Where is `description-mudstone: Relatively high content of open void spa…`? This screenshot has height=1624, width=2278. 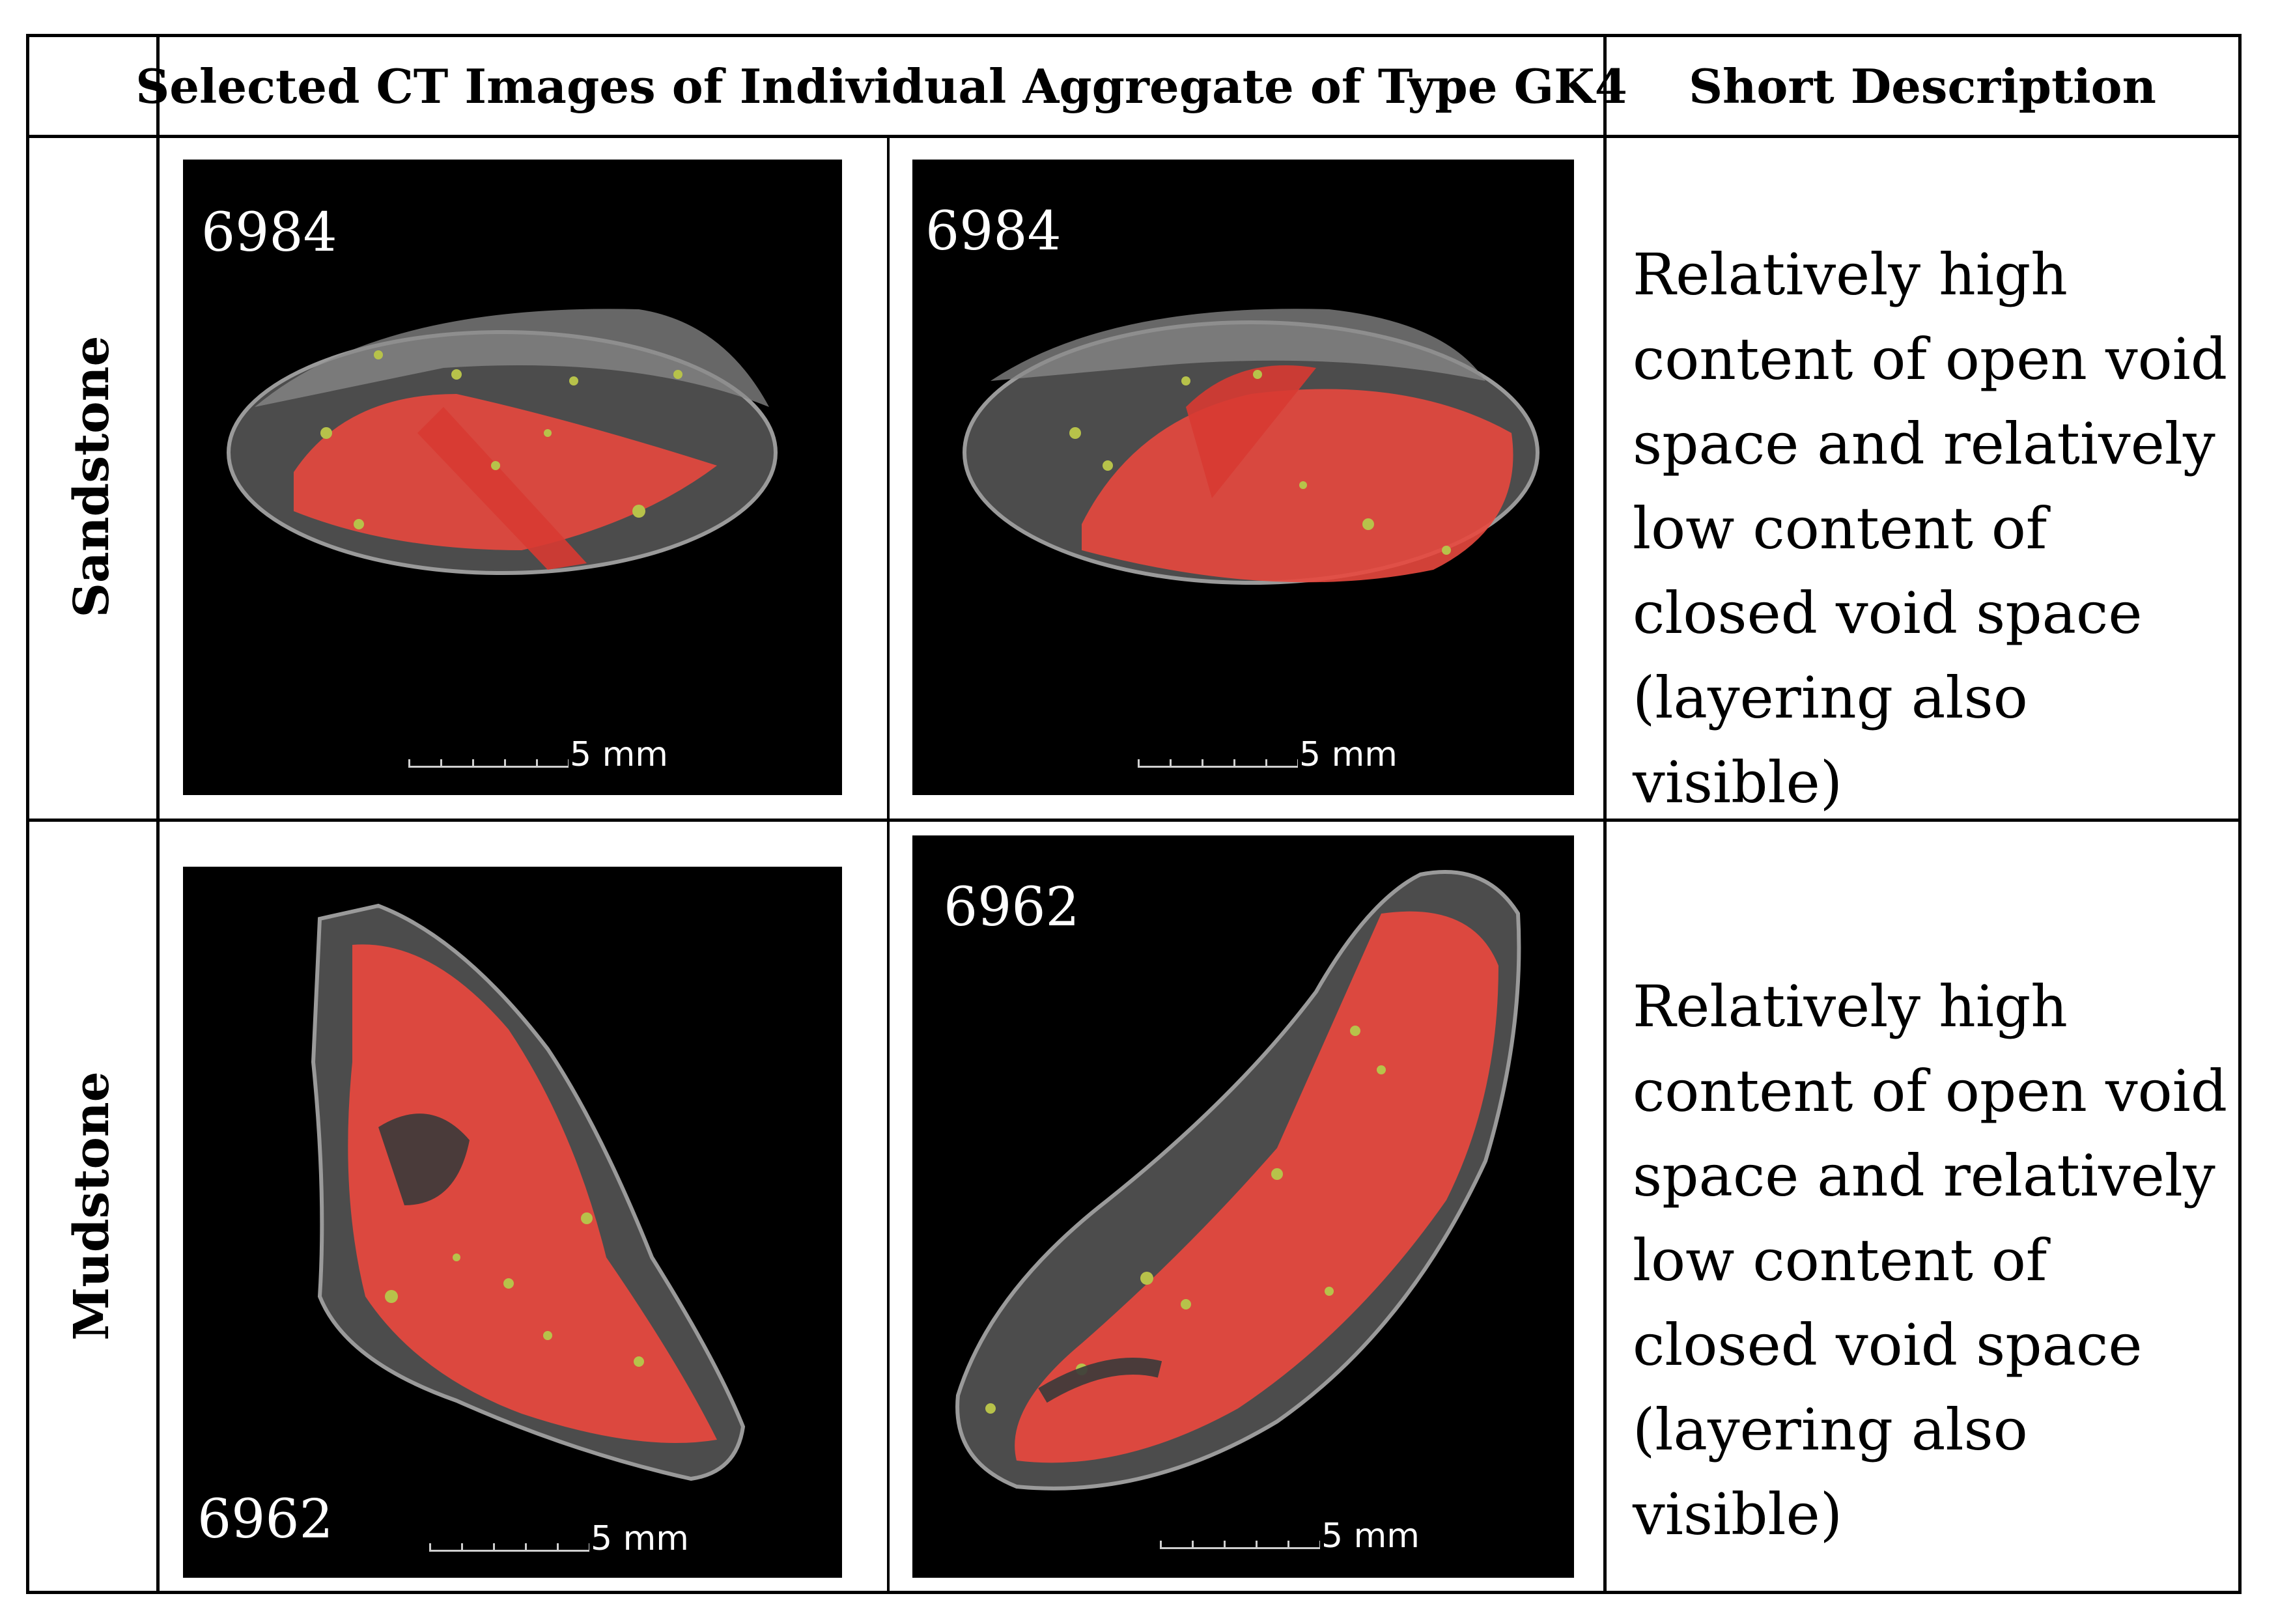
description-mudstone: Relatively high content of open void spa… is located at coordinates (1930, 1261).